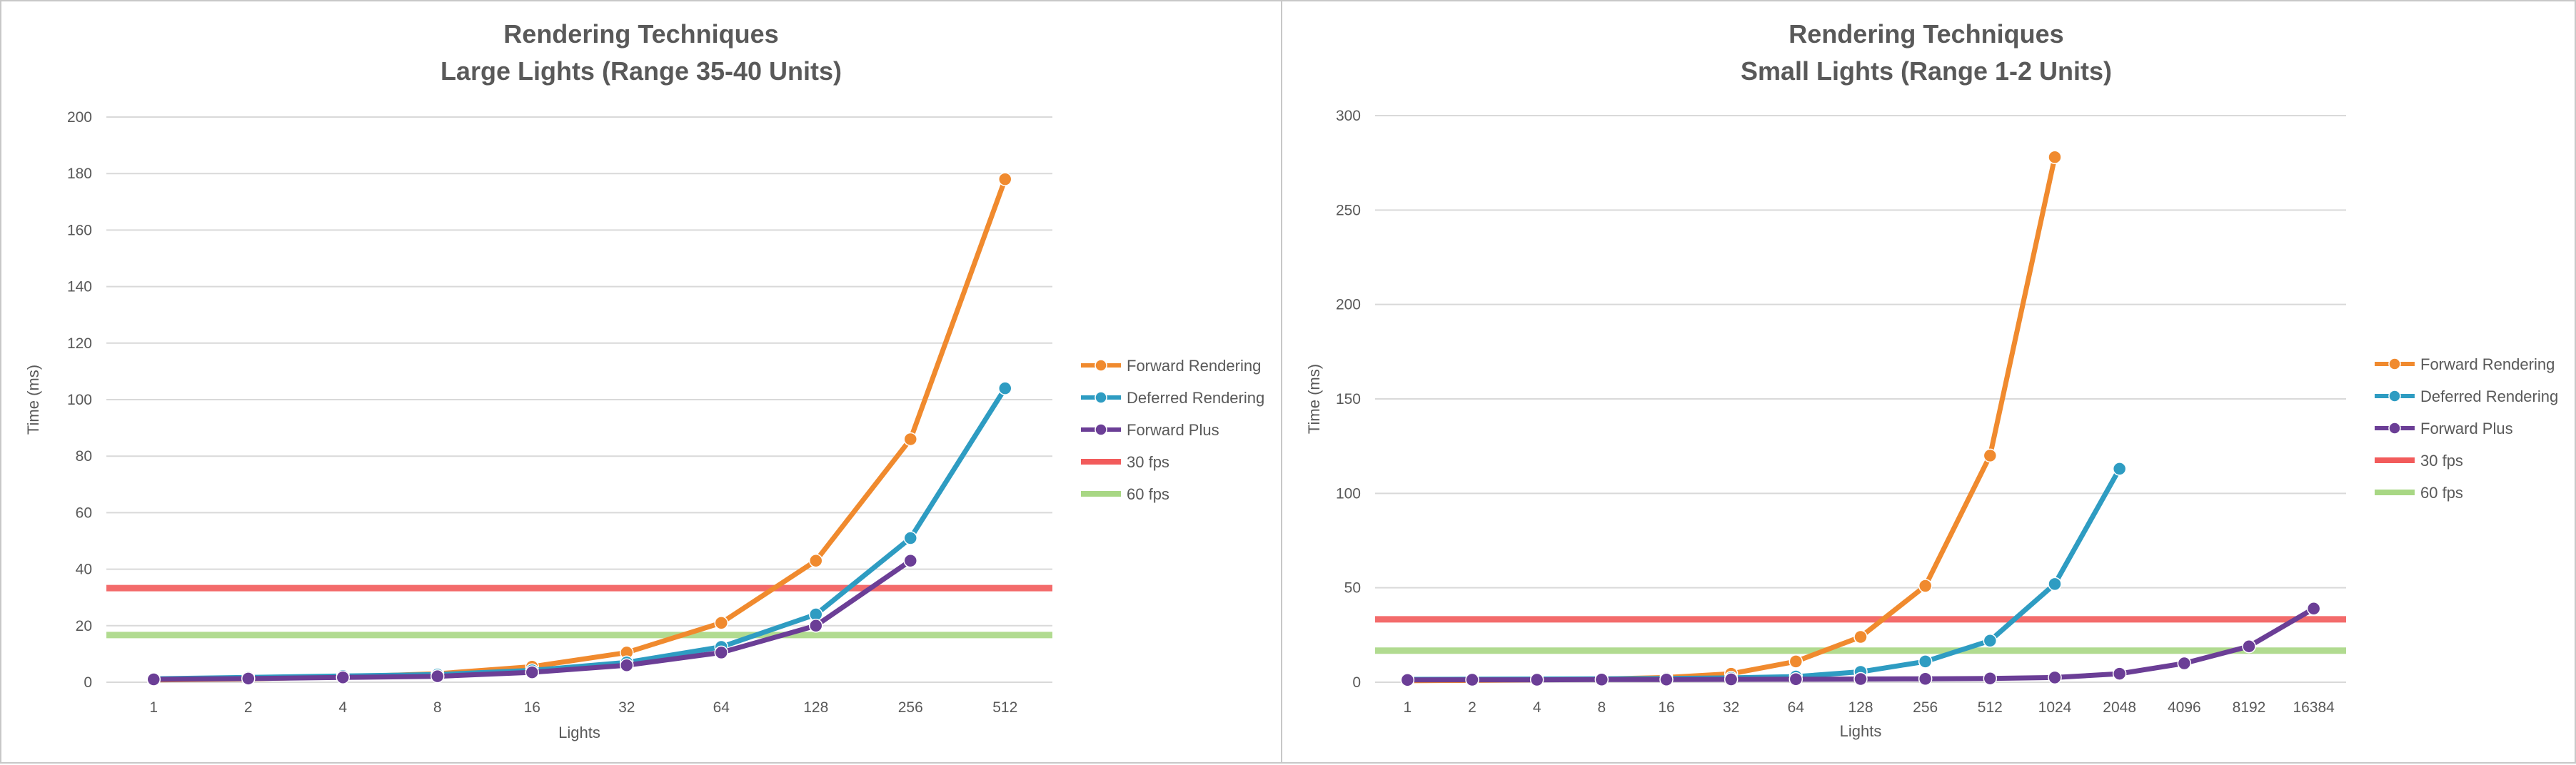 This screenshot has height=765, width=2576. I want to click on y-tick-label: 60, so click(84, 513).